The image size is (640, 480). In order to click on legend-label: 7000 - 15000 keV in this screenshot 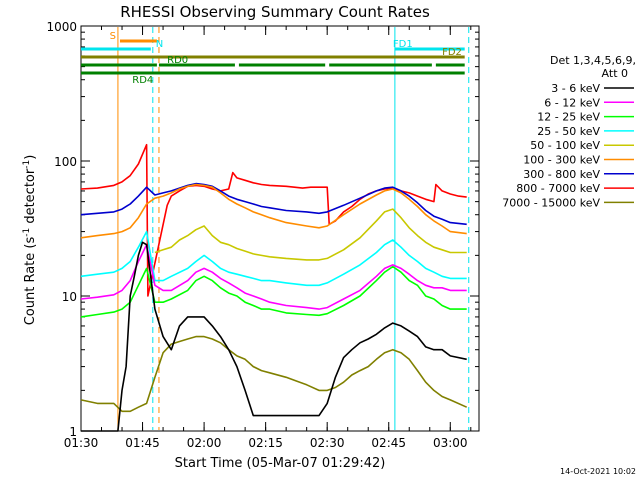, I will do `click(551, 202)`.